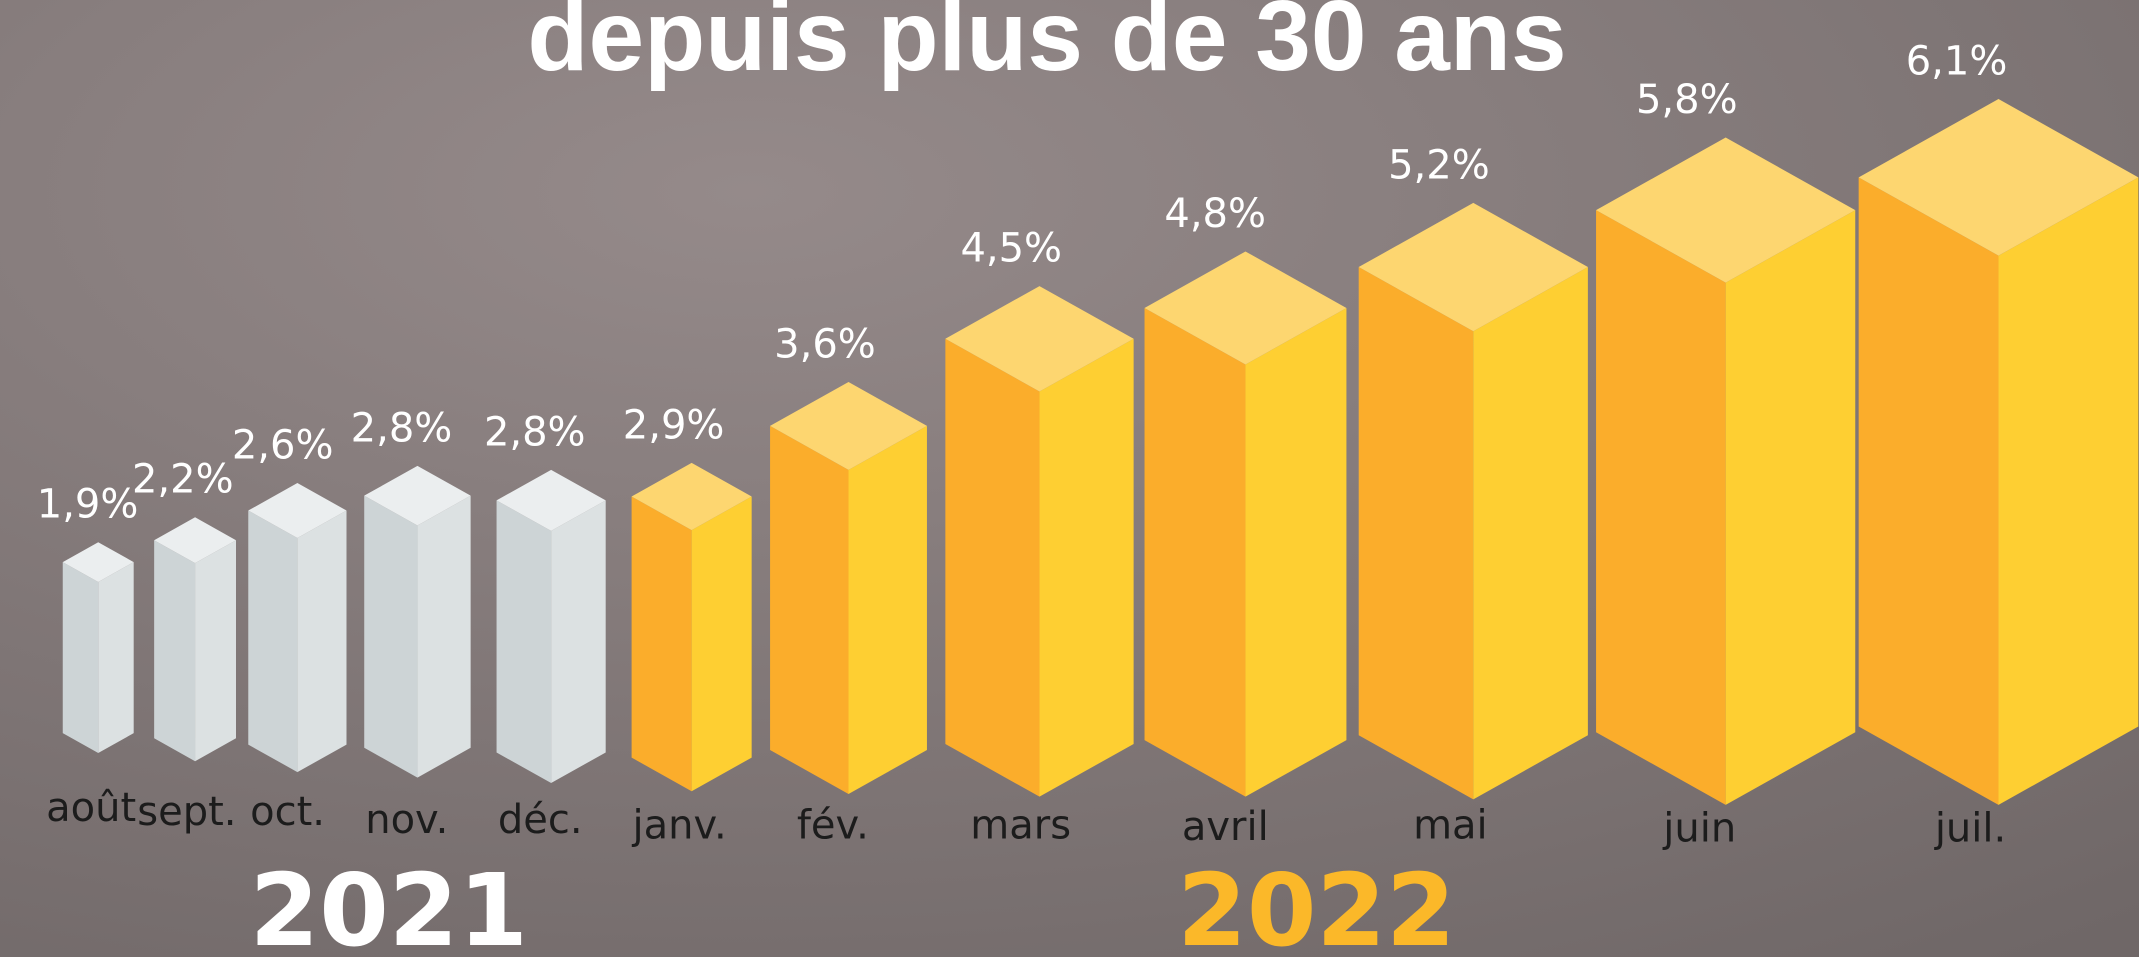 Image resolution: width=2139 pixels, height=957 pixels. What do you see at coordinates (1316, 904) in the screenshot?
I see `year-label: 2022` at bounding box center [1316, 904].